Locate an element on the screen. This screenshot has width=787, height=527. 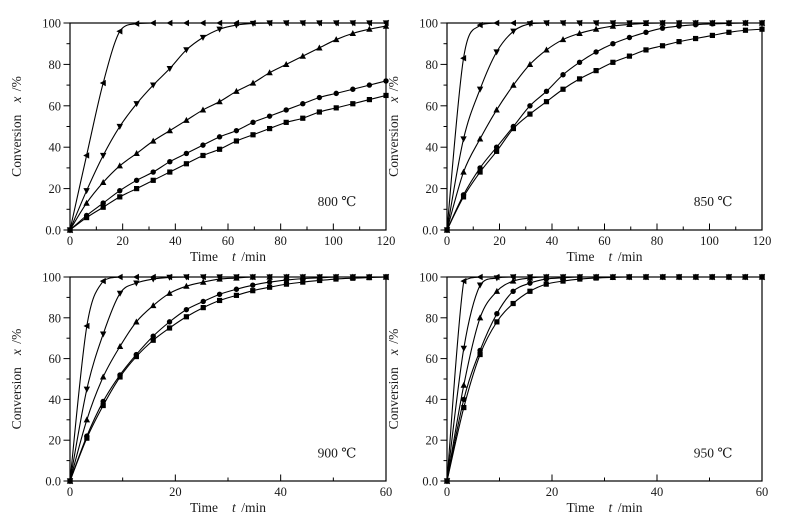
series-circle is located at coordinates (228, 155).